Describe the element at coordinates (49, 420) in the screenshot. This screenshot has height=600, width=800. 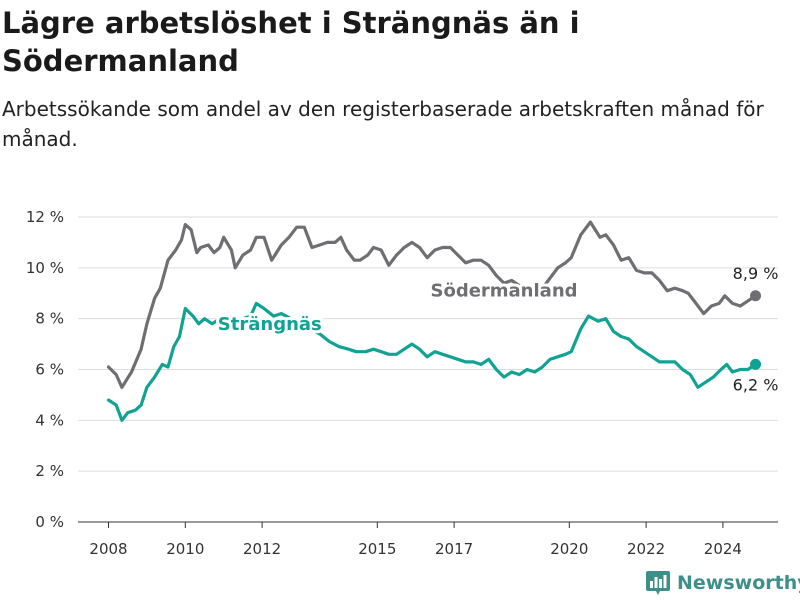
I see `y-tick-label: 4 %` at that location.